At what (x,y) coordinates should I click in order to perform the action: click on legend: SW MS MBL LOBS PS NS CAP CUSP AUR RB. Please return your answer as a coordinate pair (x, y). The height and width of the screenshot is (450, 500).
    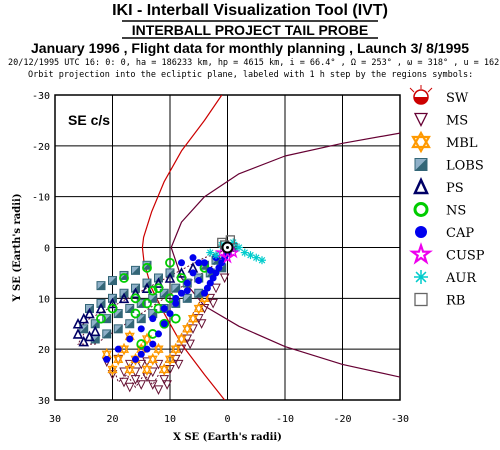
    Looking at the image, I should click on (447, 197).